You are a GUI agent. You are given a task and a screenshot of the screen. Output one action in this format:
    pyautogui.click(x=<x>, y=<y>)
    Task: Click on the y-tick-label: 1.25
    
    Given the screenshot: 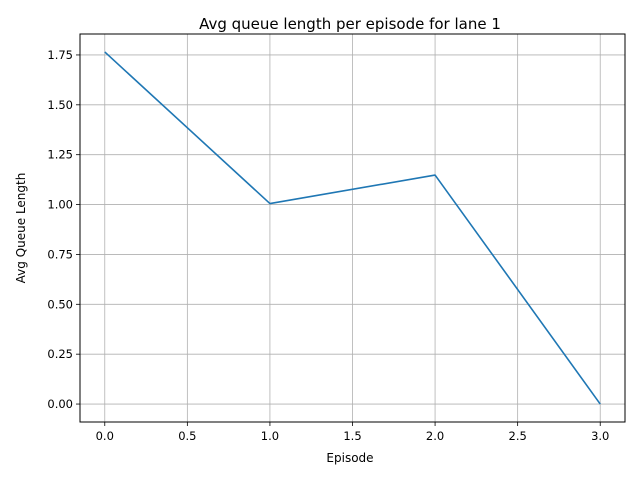 What is the action you would take?
    pyautogui.click(x=60, y=155)
    